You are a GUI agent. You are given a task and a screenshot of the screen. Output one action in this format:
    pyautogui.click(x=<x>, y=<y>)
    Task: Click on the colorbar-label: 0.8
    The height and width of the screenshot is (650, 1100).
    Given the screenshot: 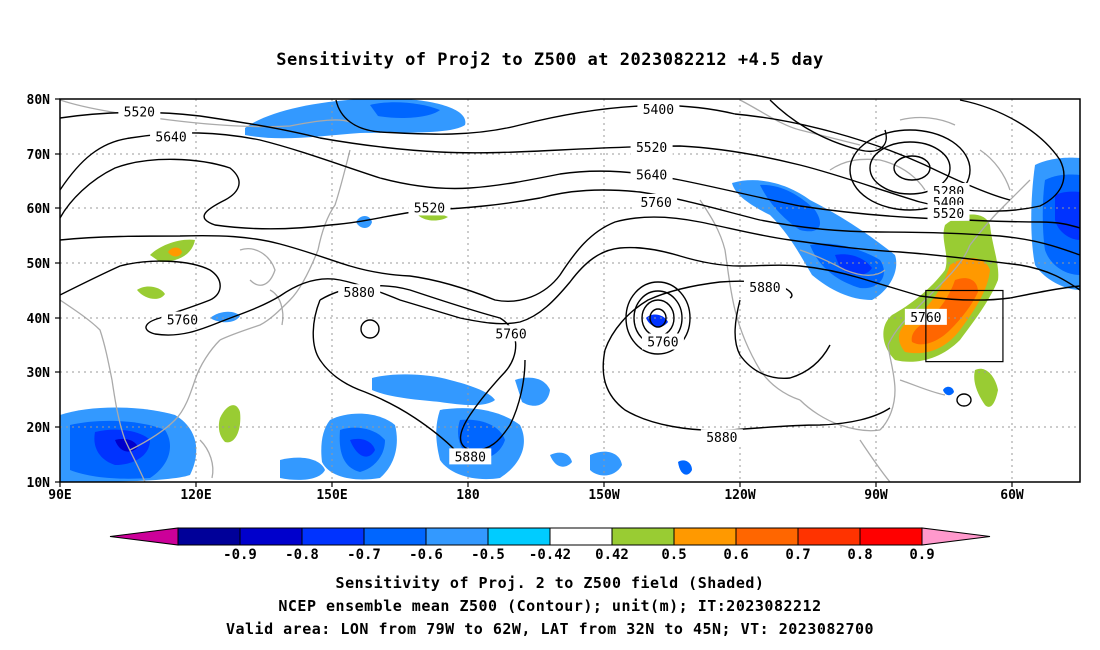 What is the action you would take?
    pyautogui.click(x=859, y=555)
    